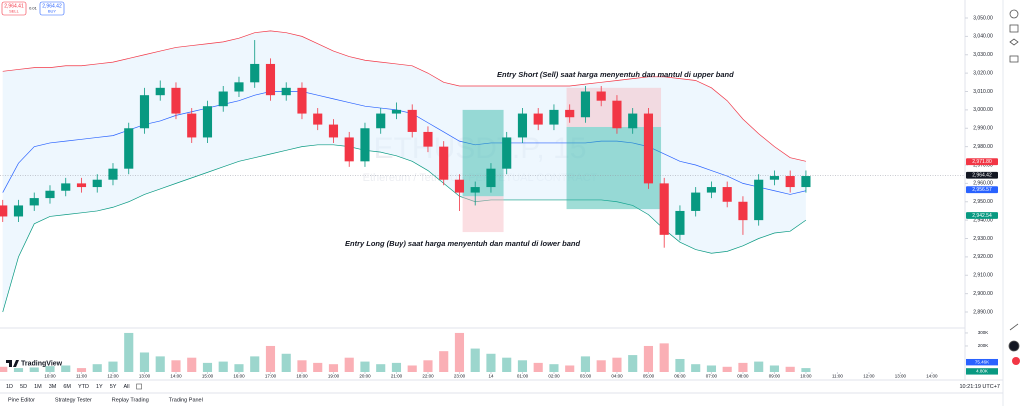 Image resolution: width=1024 pixels, height=406 pixels. I want to click on x-tick-label: 16:00, so click(239, 376).